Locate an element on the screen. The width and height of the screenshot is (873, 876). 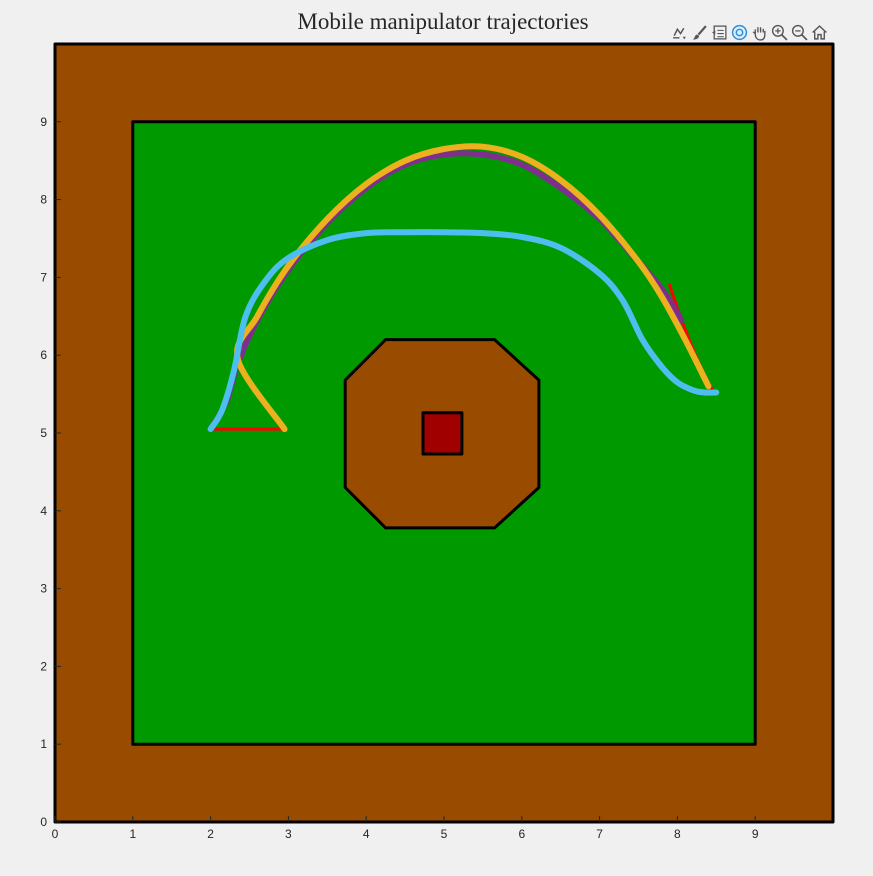
data-tips-icon is located at coordinates (679, 32).